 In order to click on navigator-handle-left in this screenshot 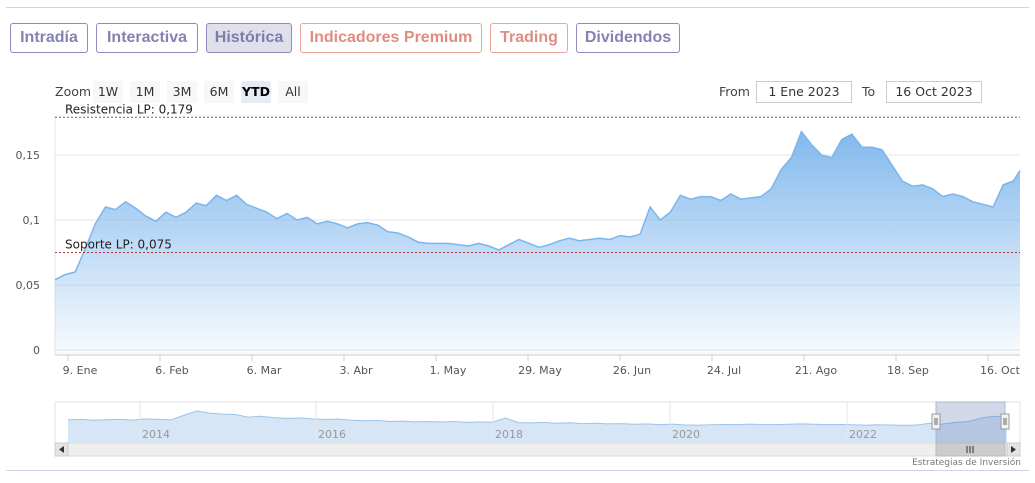, I will do `click(936, 421)`.